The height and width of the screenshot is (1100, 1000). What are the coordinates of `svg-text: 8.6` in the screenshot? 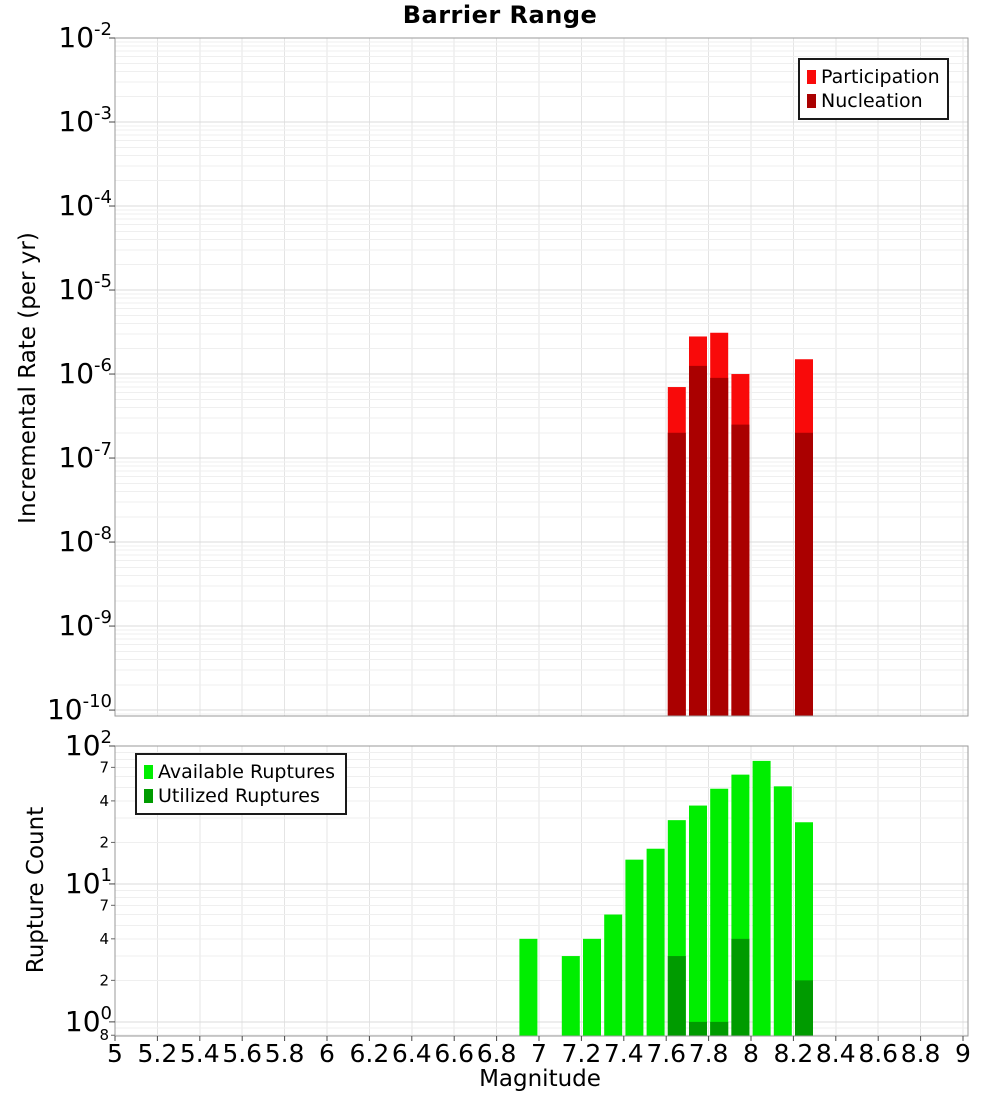 It's located at (878, 1053).